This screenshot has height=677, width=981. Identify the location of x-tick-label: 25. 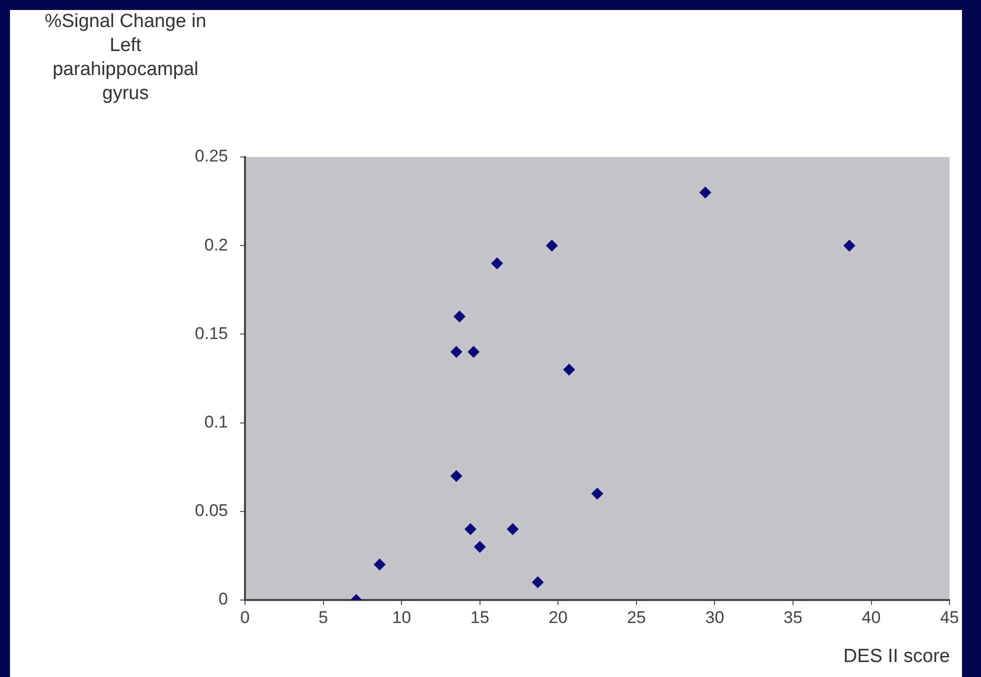
(636, 617).